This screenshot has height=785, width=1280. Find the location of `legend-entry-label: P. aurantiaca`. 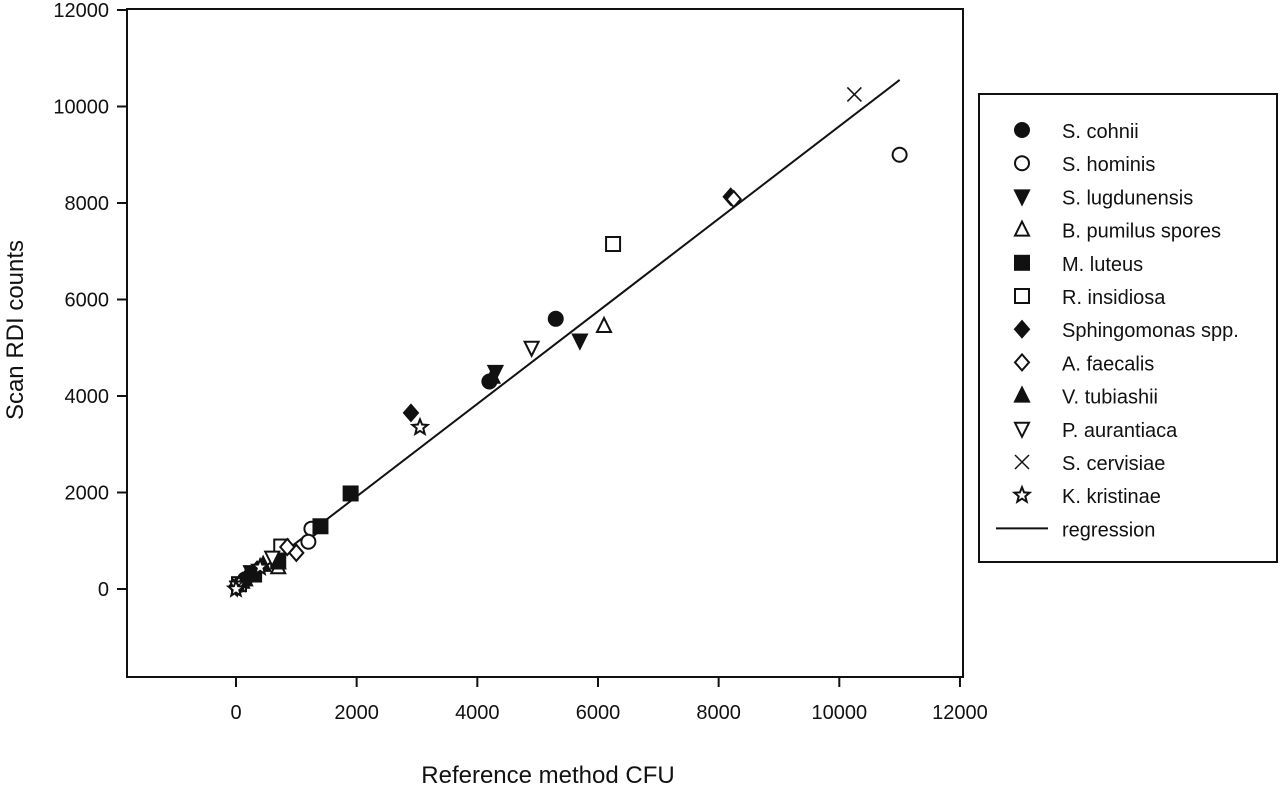

legend-entry-label: P. aurantiaca is located at coordinates (1120, 431).